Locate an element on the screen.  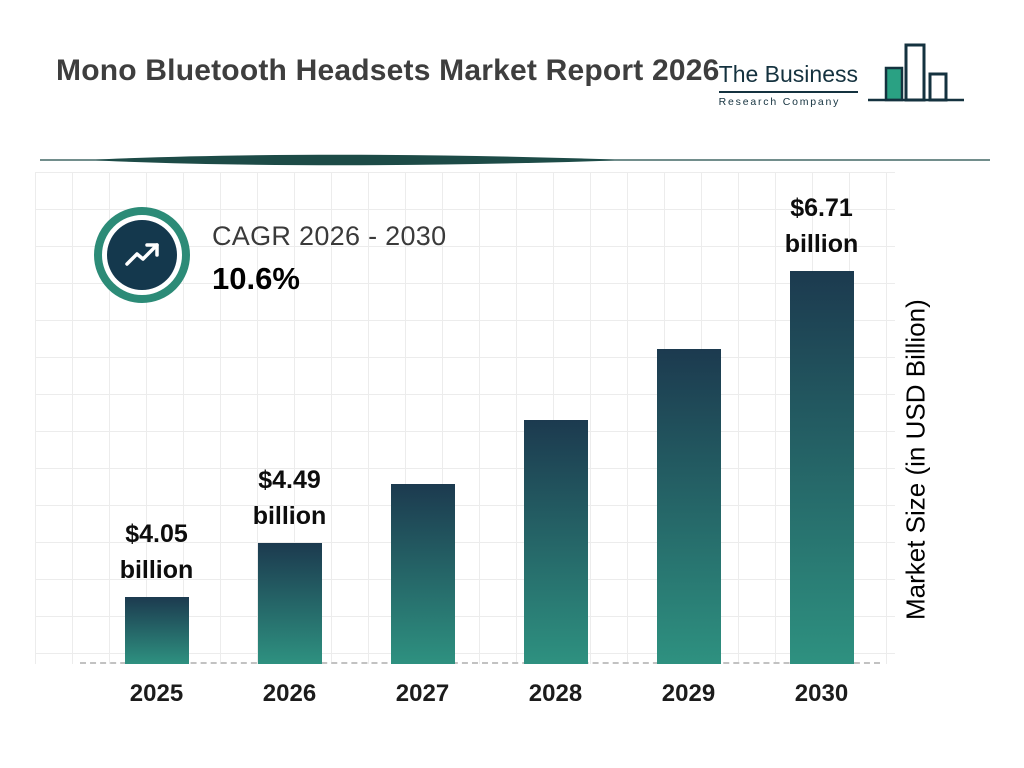
bar-column-2027 is located at coordinates (422, 569).